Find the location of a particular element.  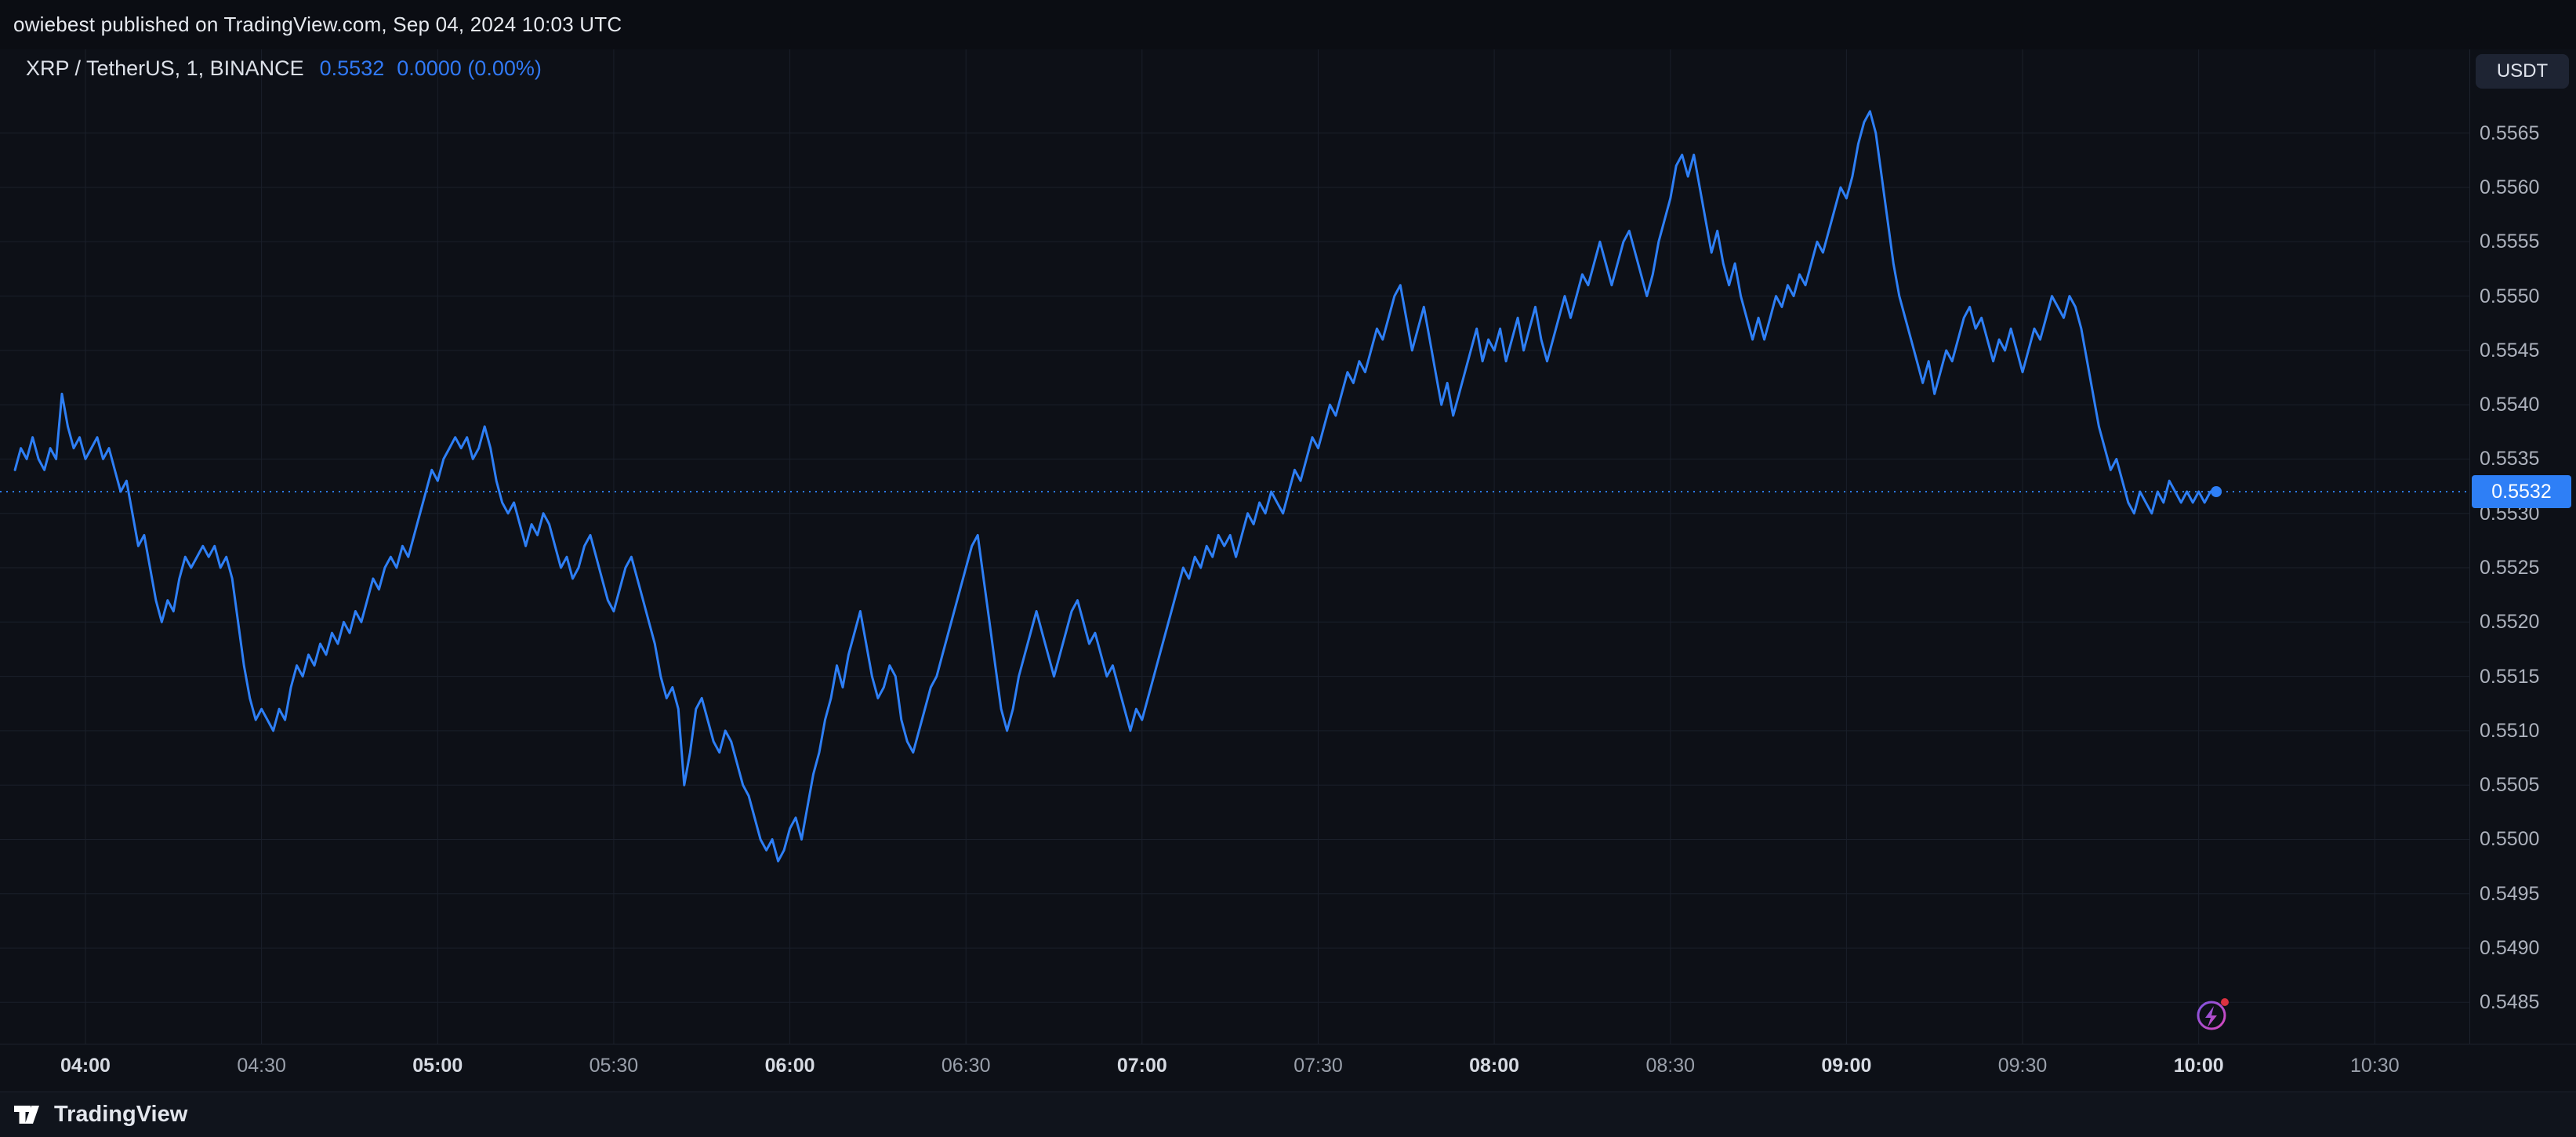

time-tick-label: 07:30 is located at coordinates (1318, 1066).